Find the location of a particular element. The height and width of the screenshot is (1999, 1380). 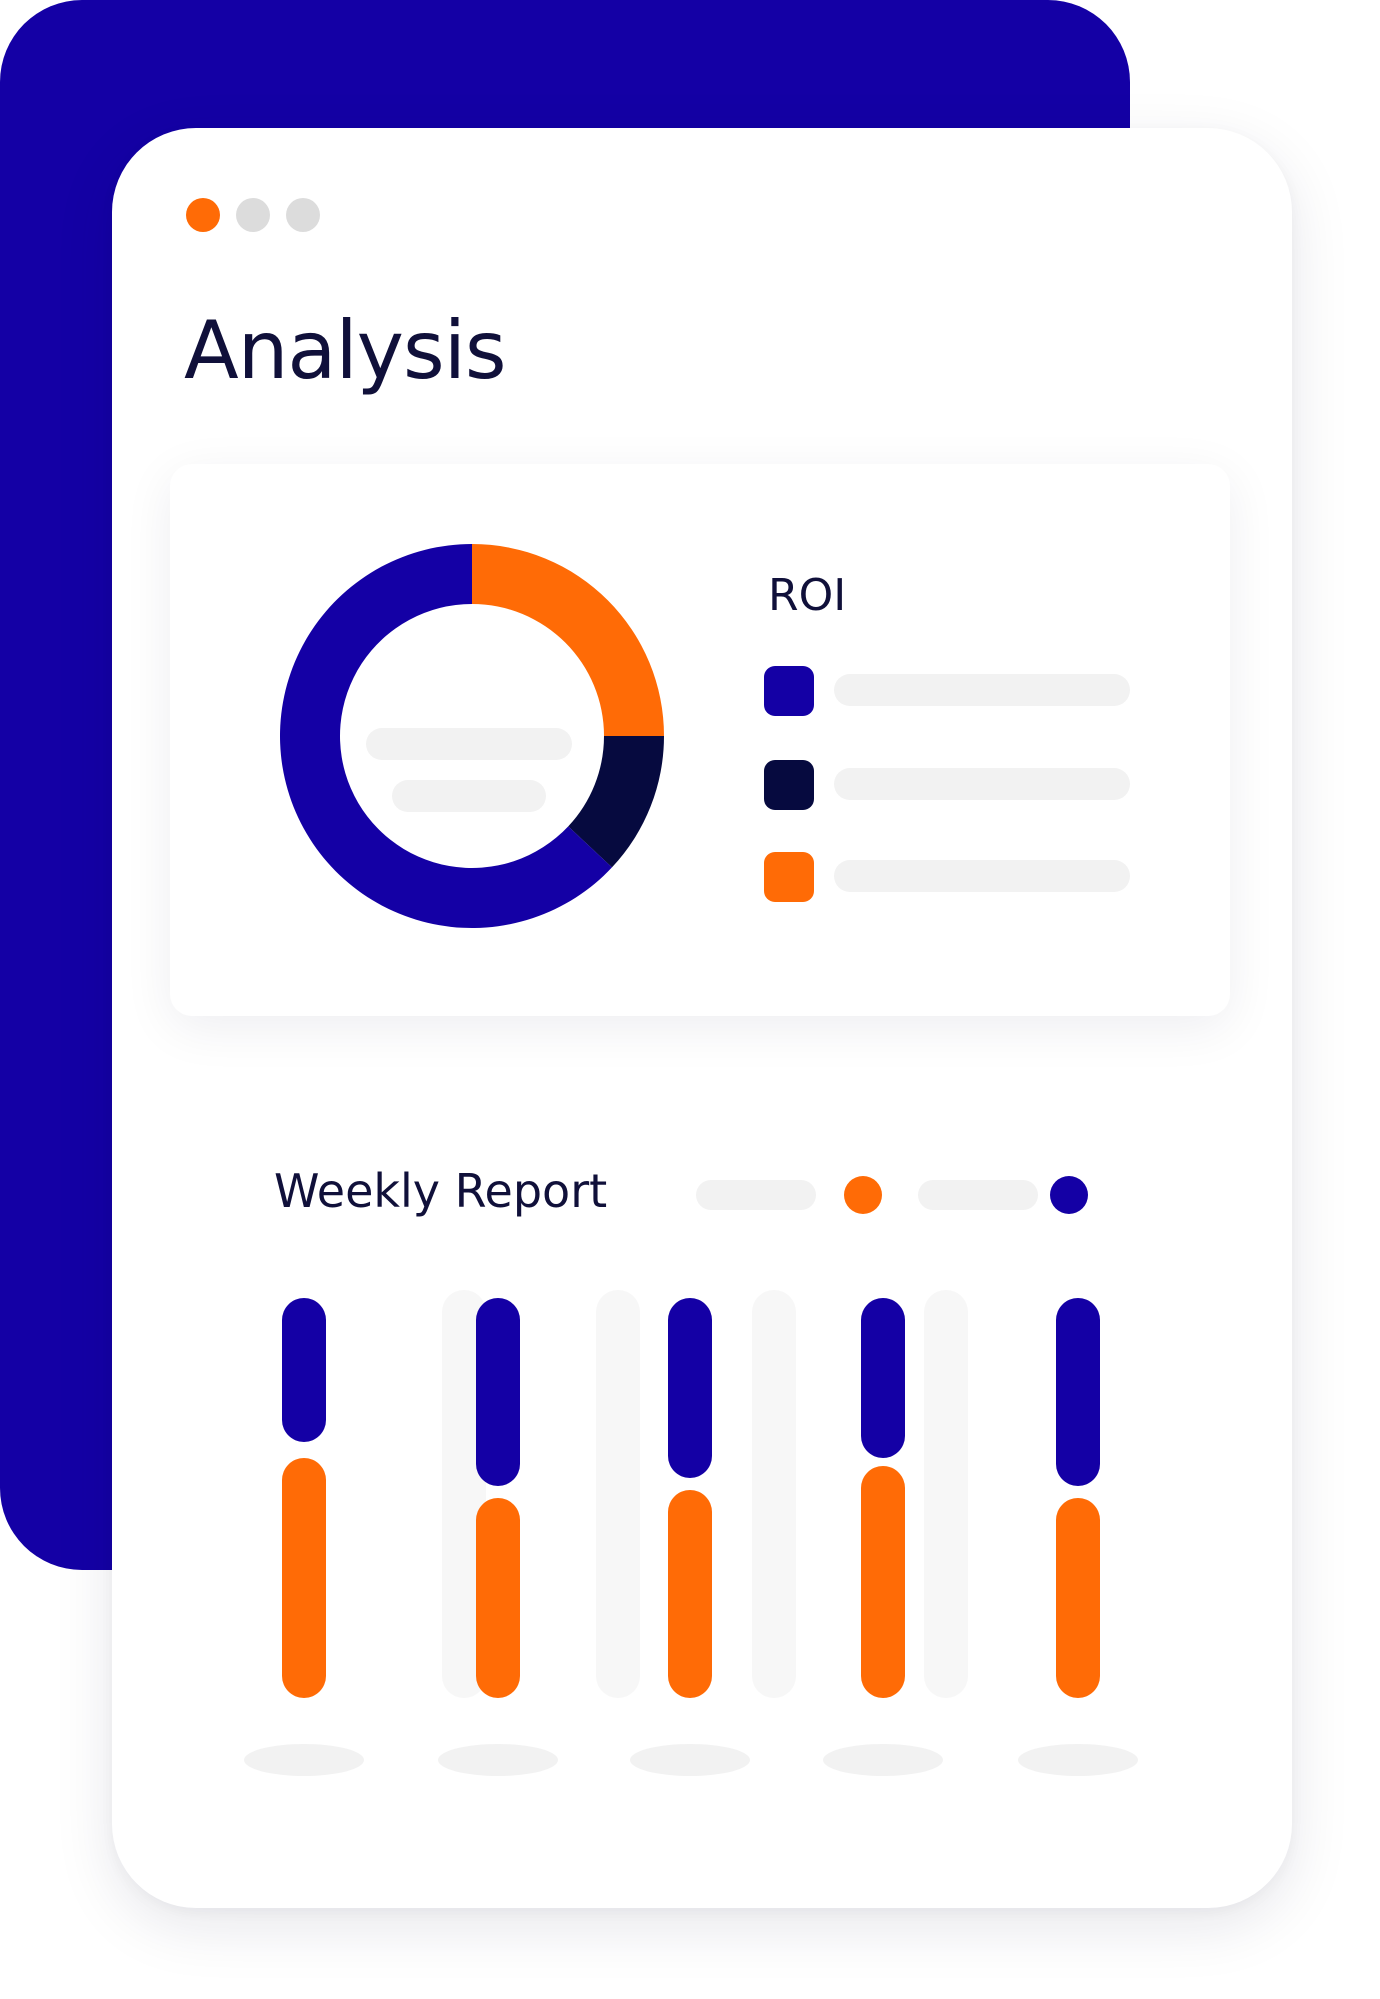

donut-slice-blue is located at coordinates (446, 736).